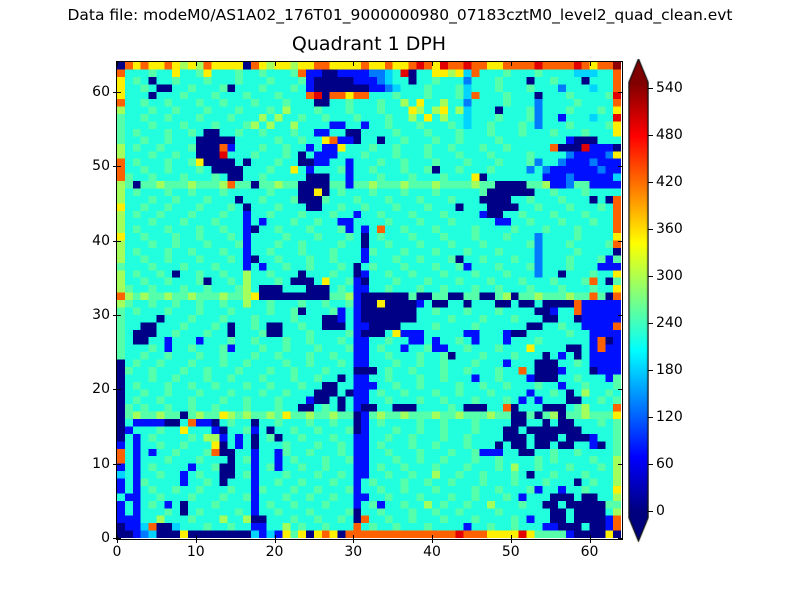 Image resolution: width=800 pixels, height=600 pixels. I want to click on y-tick-label: 0, so click(105, 538).